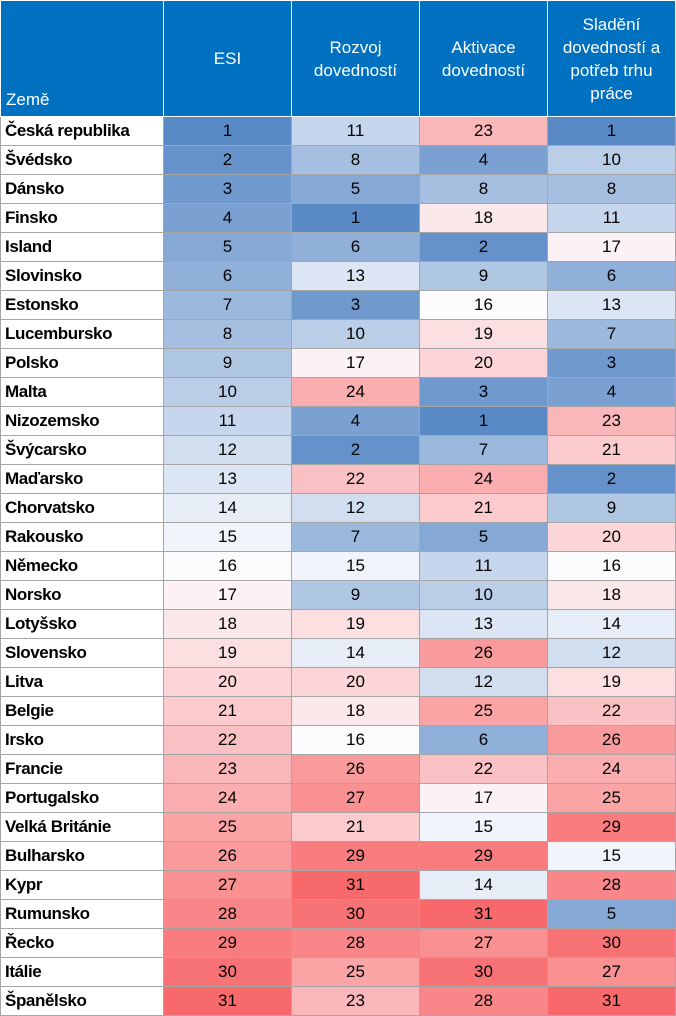 The height and width of the screenshot is (1016, 676). I want to click on rank-cell-skills-development: 18, so click(355, 711).